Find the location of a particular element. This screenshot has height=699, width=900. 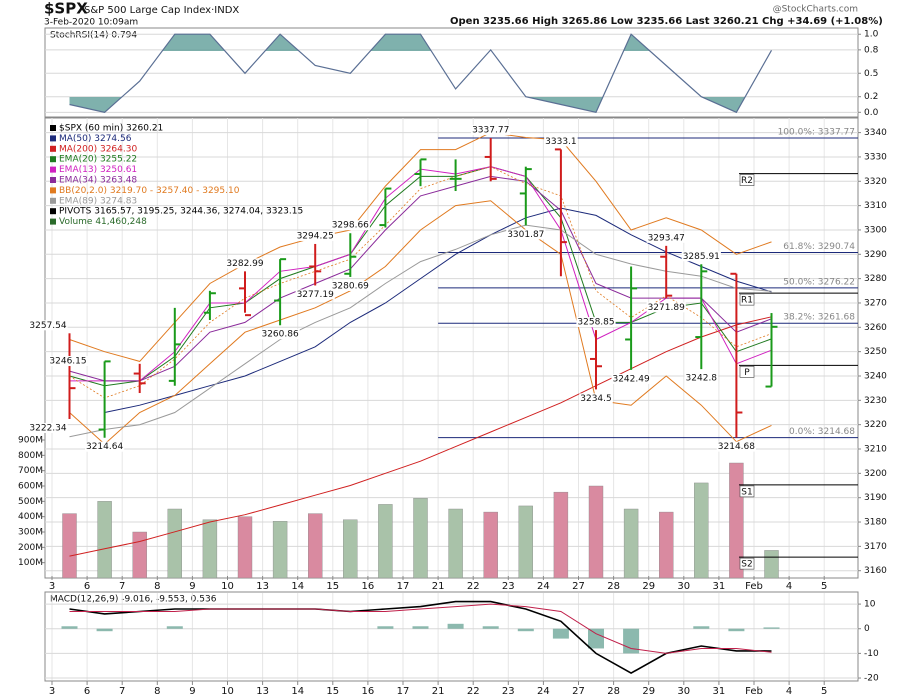

y-tick-label: 700M is located at coordinates (30, 471).